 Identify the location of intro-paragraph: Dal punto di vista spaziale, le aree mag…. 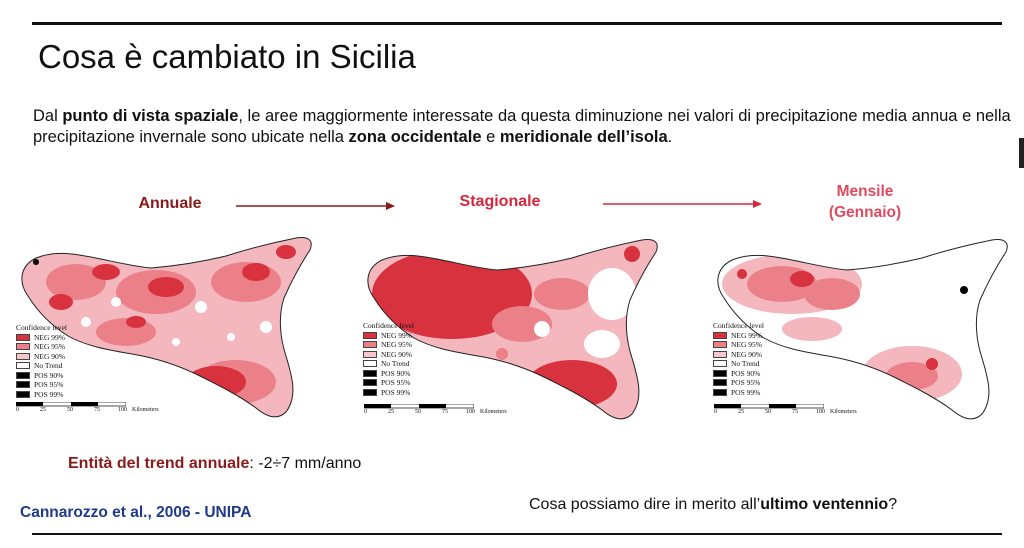
(522, 126).